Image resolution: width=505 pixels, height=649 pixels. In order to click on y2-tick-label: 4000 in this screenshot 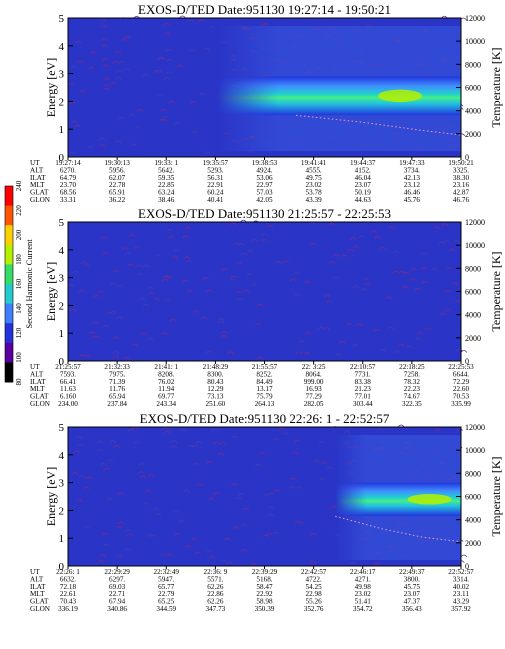, I will do `click(473, 315)`.